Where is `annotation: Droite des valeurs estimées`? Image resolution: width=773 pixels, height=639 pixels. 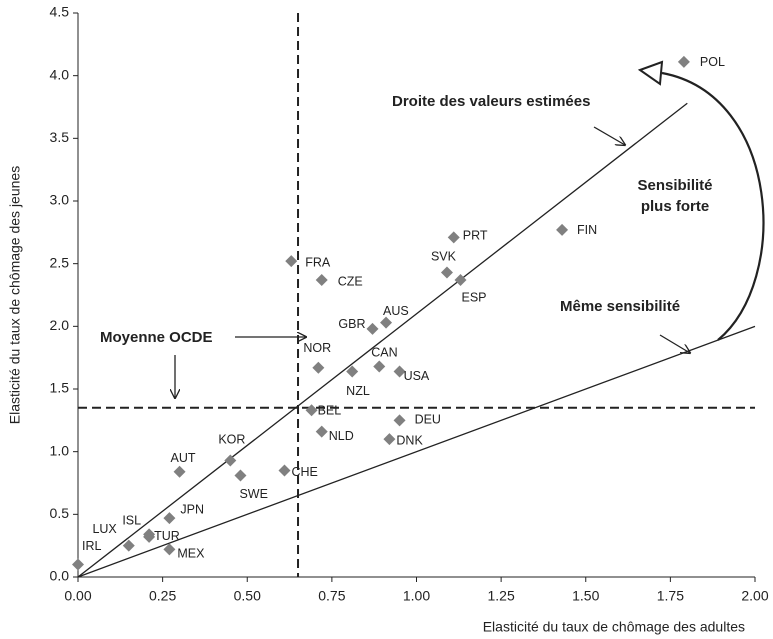
annotation: Droite des valeurs estimées is located at coordinates (491, 101).